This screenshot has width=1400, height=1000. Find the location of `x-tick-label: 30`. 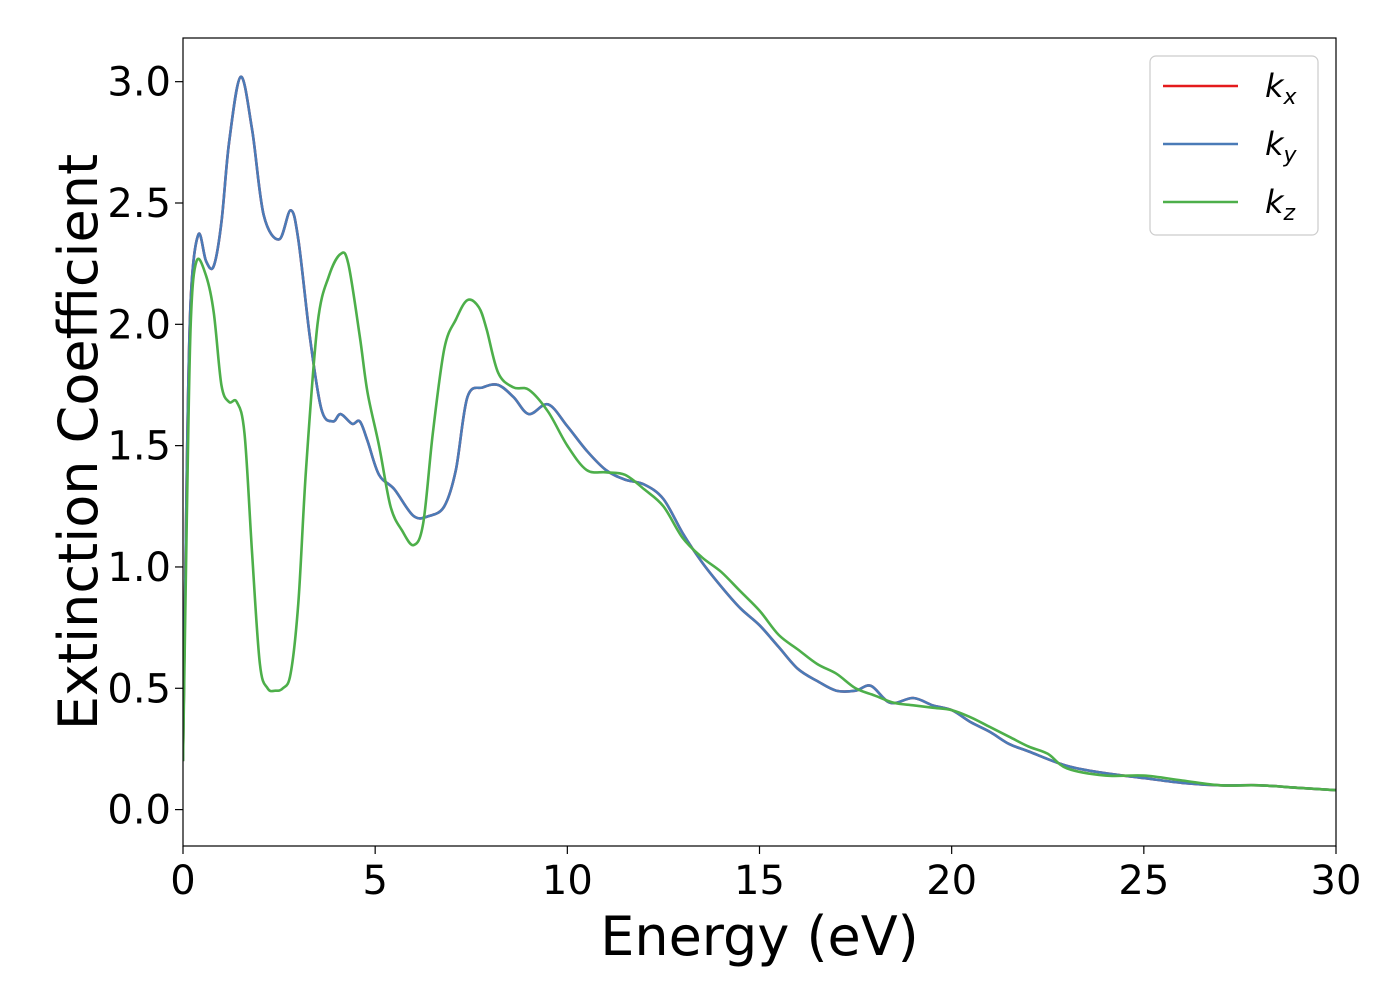

x-tick-label: 30 is located at coordinates (1336, 881).